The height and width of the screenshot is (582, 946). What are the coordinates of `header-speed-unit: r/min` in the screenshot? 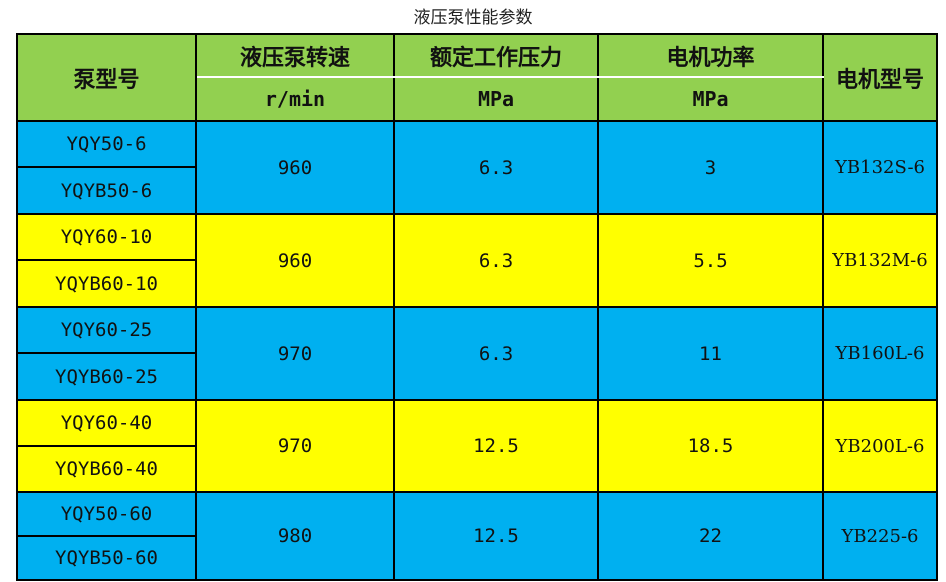 It's located at (295, 99).